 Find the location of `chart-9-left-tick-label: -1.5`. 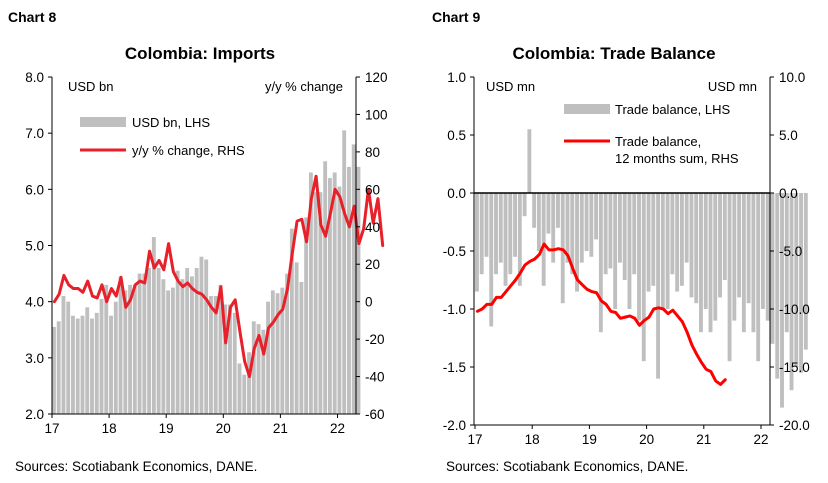

chart-9-left-tick-label: -1.5 is located at coordinates (454, 367).